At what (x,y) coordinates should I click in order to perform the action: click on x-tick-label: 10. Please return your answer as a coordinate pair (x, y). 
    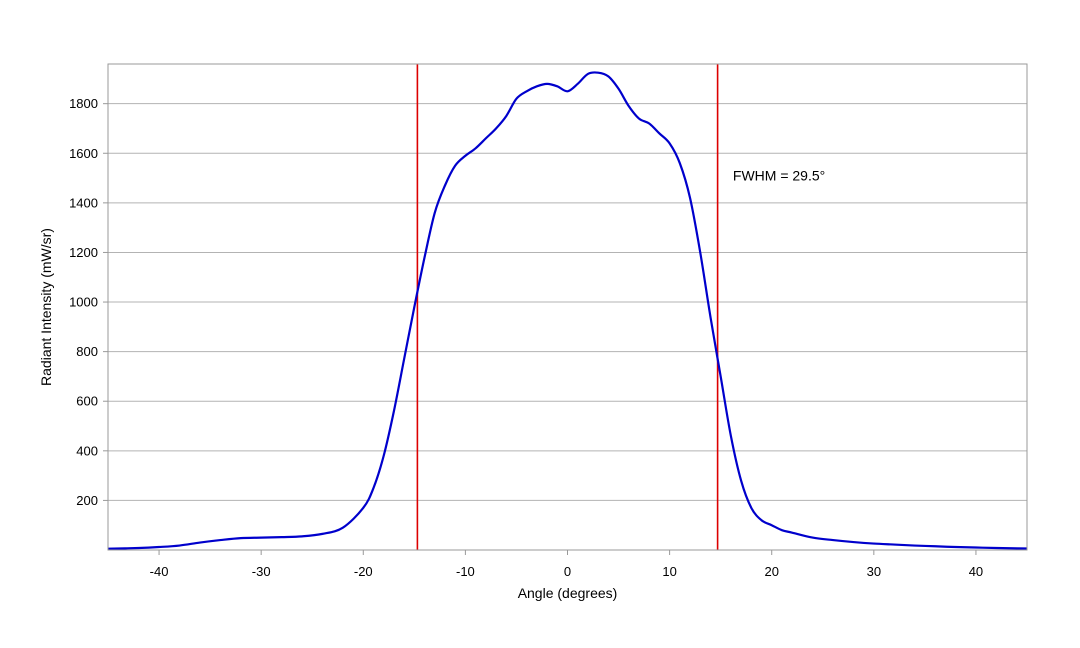
    Looking at the image, I should click on (669, 571).